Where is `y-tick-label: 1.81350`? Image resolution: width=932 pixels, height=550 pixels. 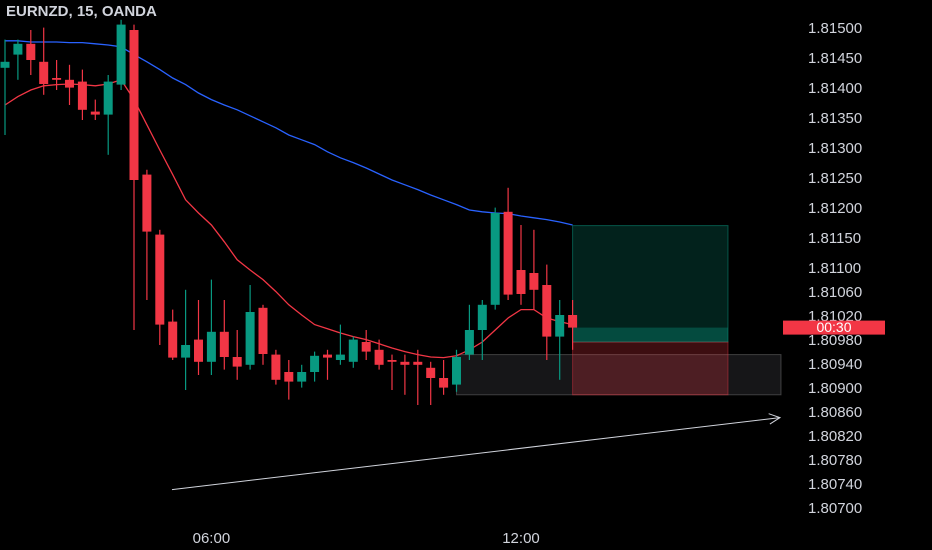
y-tick-label: 1.81350 is located at coordinates (835, 118).